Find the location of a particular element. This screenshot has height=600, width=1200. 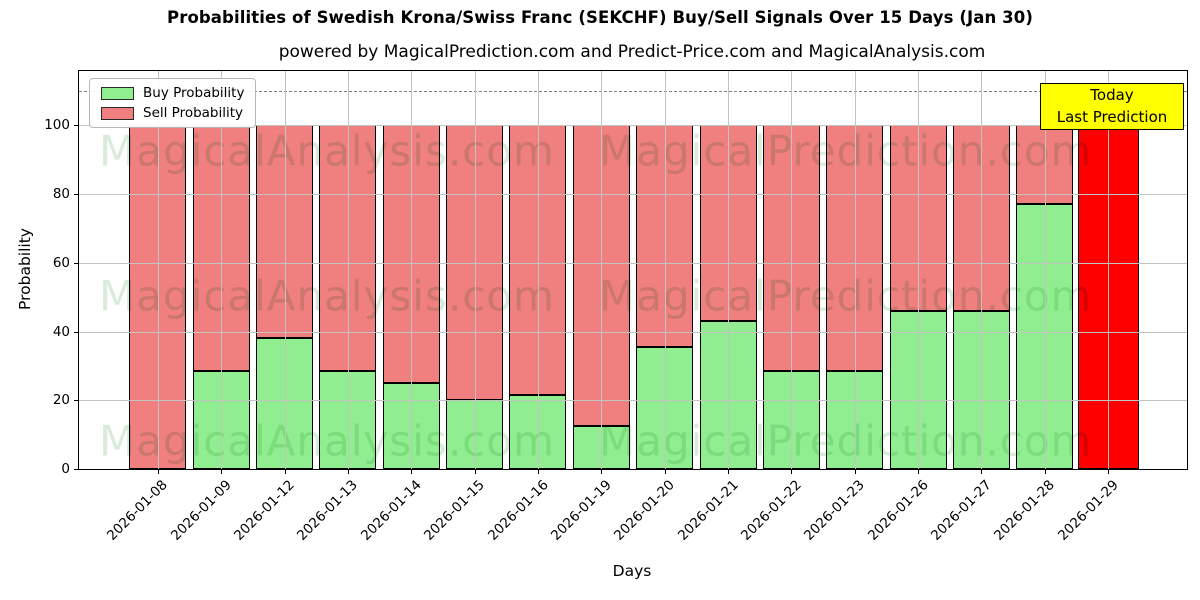

x-tick-label: 2026-01-08 is located at coordinates (138, 510).